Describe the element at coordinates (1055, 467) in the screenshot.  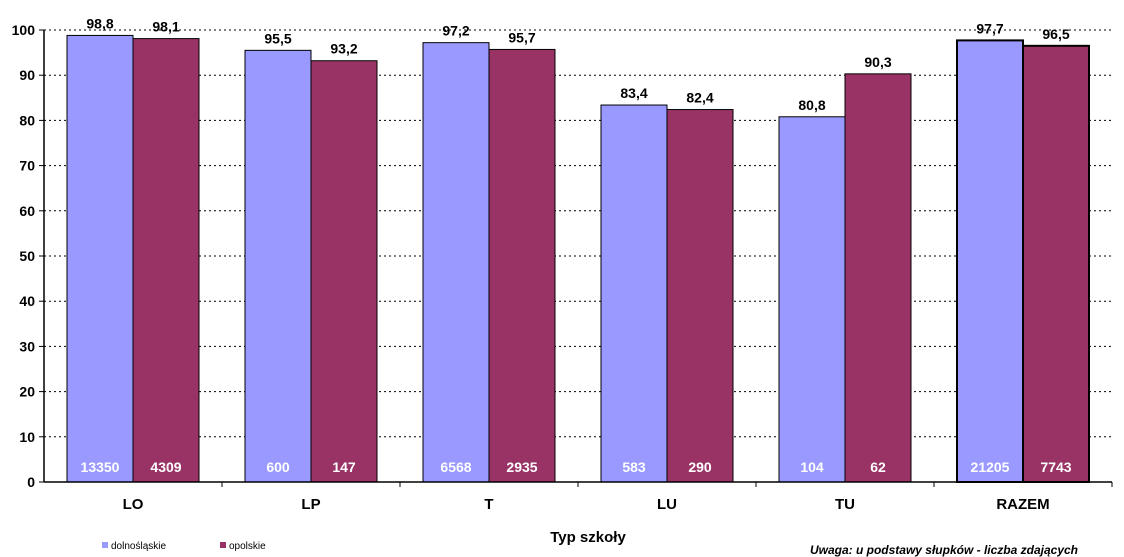
I see `bar-count-label: 7743` at that location.